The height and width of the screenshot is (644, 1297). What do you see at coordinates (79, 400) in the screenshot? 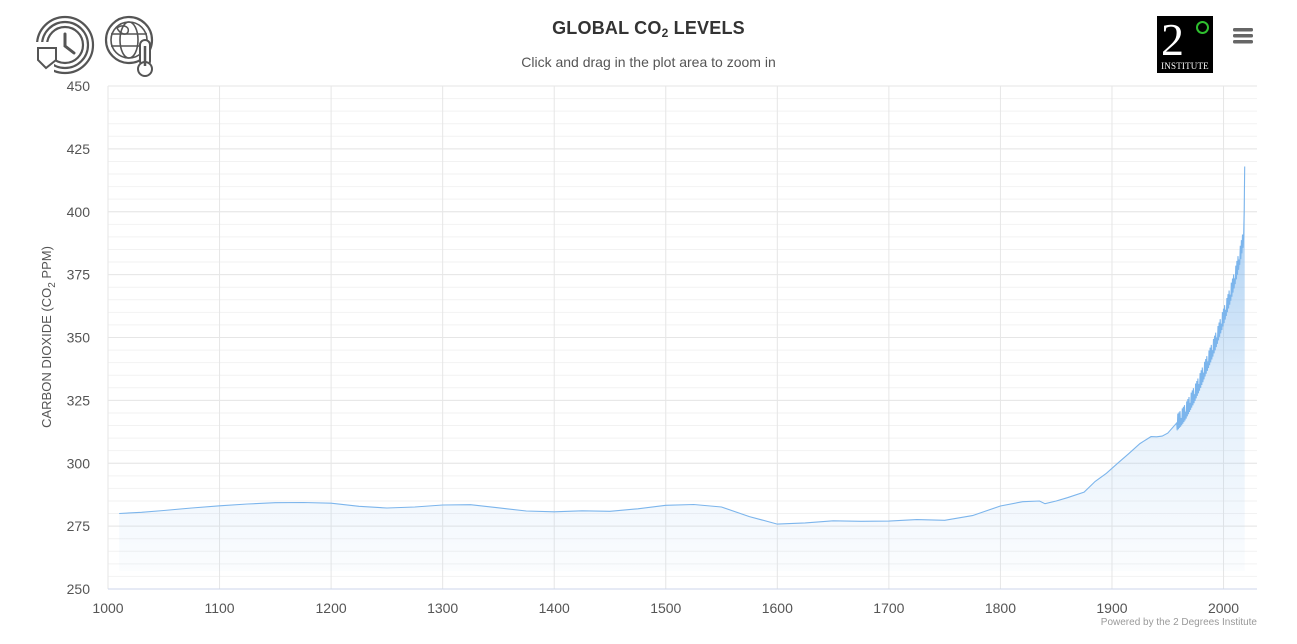
I see `y-tick-label: 325` at bounding box center [79, 400].